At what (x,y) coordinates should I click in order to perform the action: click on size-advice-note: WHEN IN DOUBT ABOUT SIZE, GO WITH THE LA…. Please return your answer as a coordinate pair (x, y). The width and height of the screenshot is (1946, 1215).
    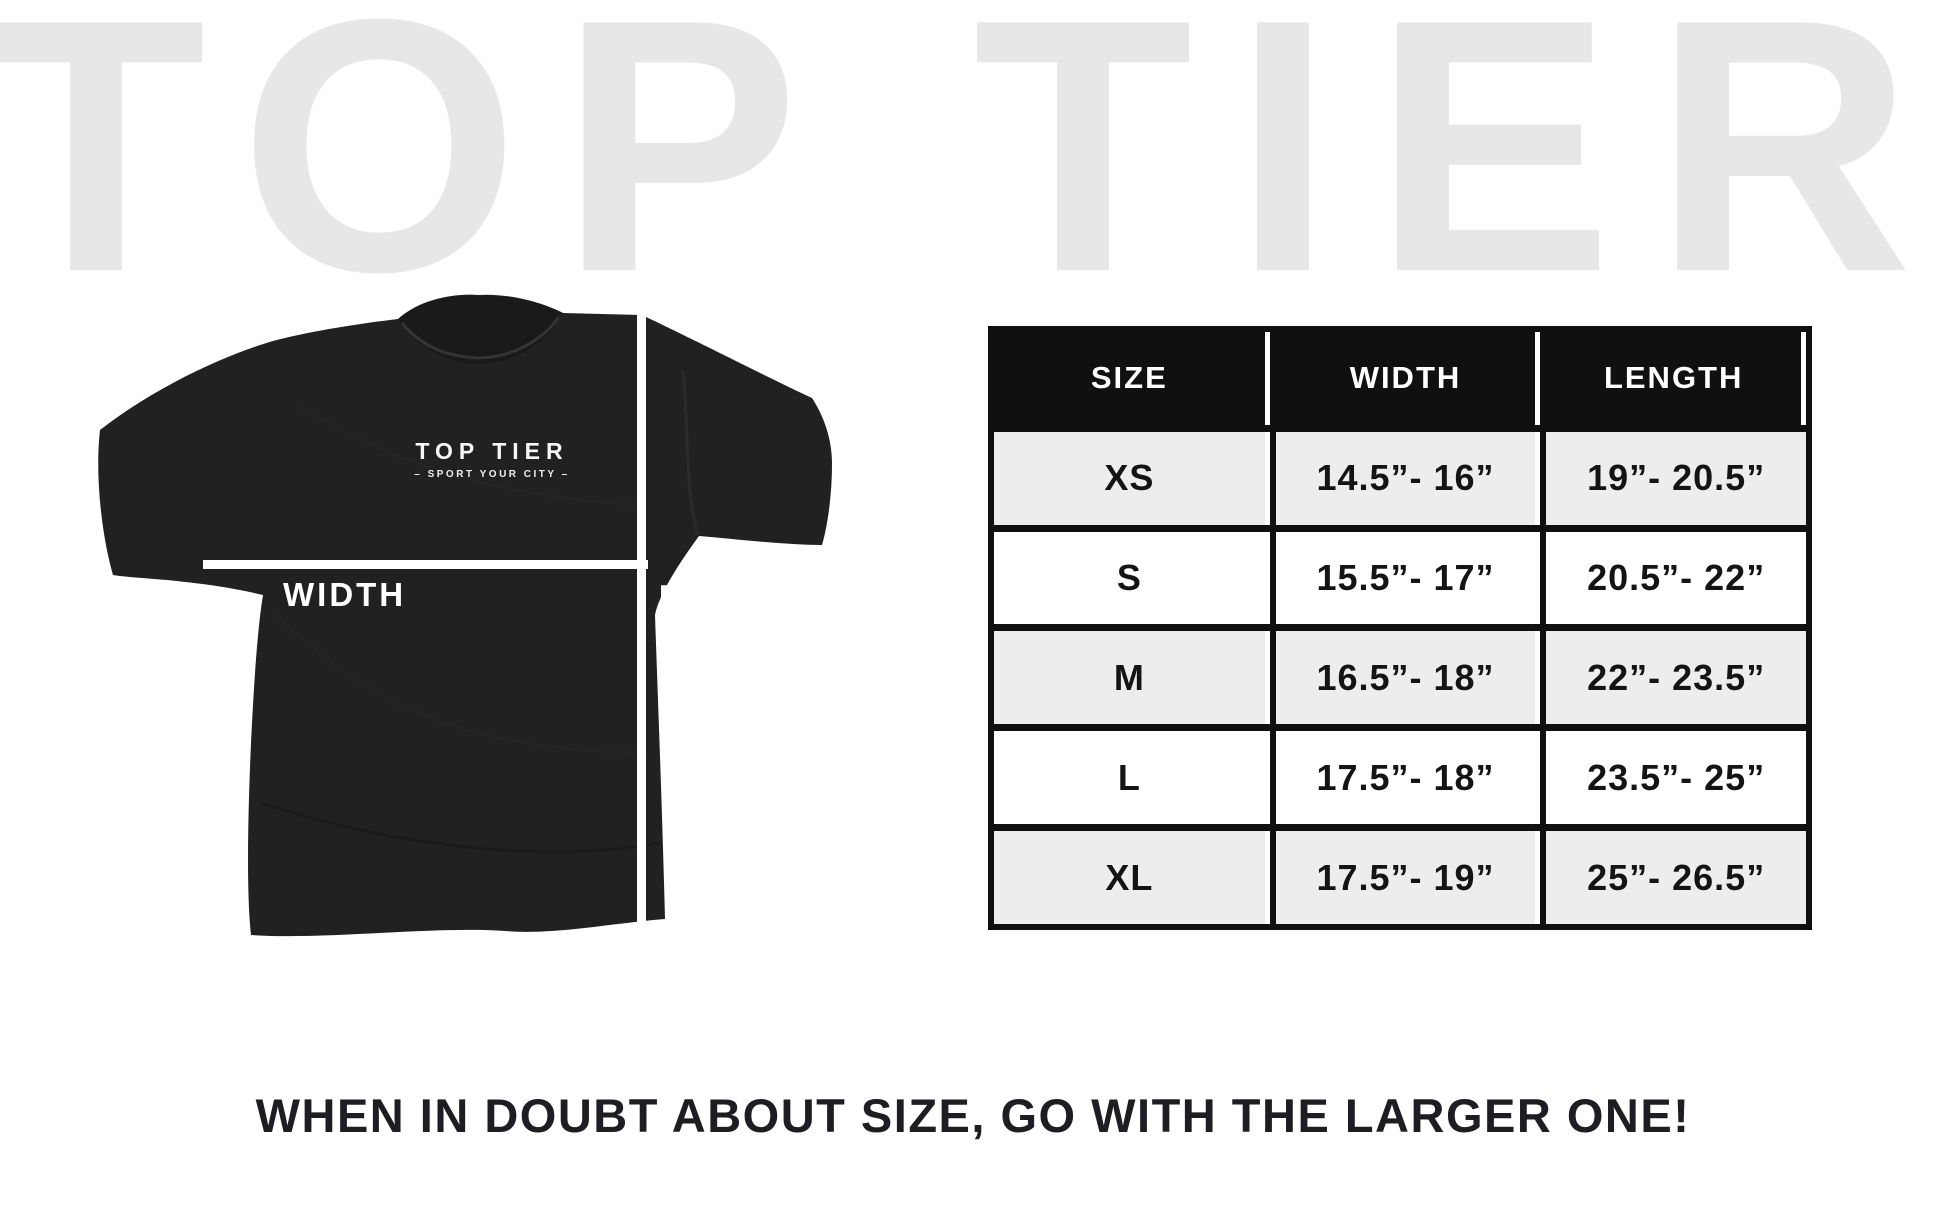
    Looking at the image, I should click on (973, 1115).